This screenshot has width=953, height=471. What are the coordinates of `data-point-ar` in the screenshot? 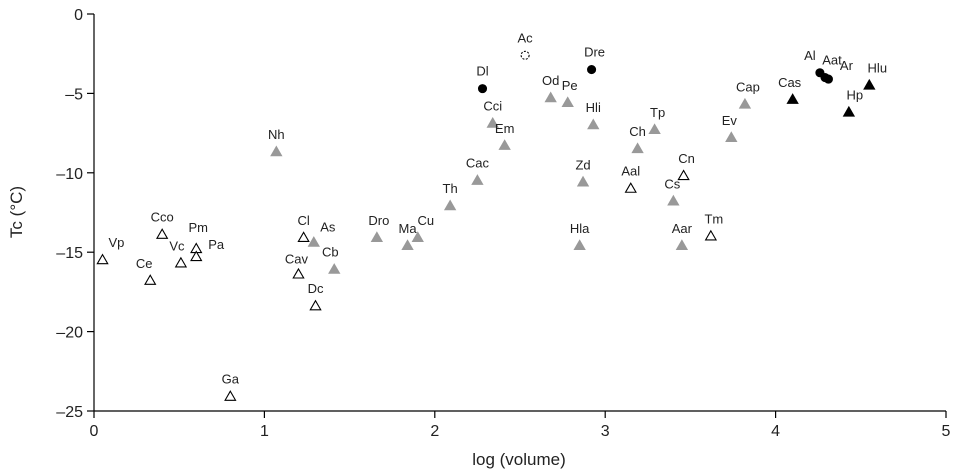 It's located at (828, 79).